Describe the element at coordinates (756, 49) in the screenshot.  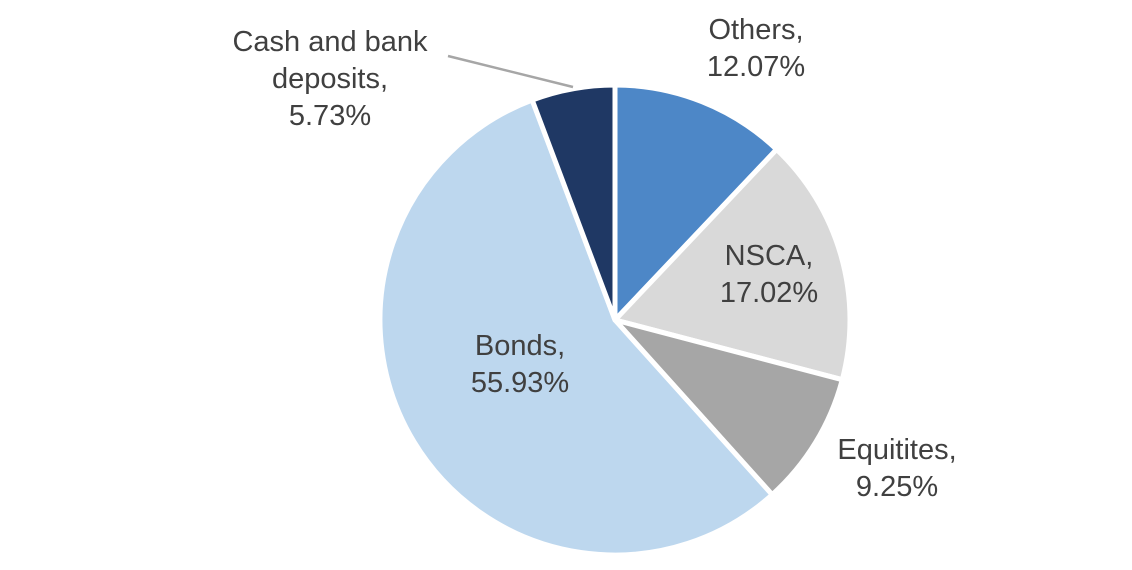
I see `label-others: Others, 12.07%` at that location.